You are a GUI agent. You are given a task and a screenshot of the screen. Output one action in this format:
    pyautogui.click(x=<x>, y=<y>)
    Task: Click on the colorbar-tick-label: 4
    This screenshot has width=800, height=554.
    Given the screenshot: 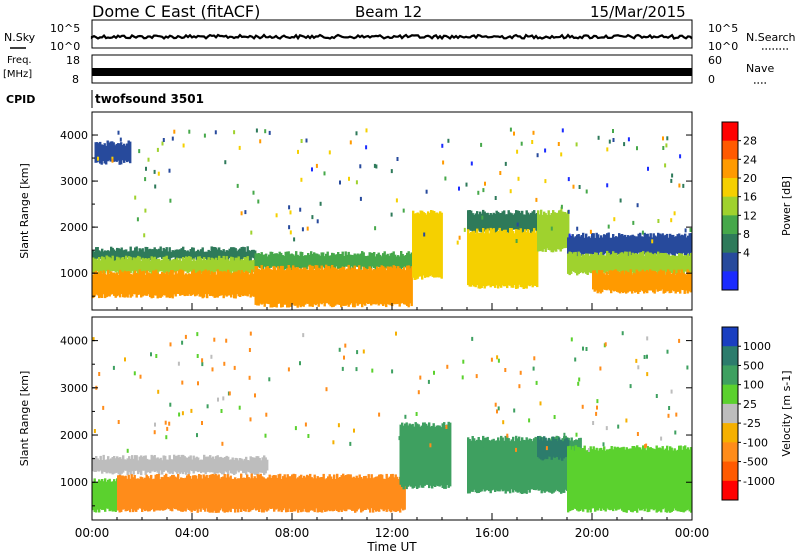 What is the action you would take?
    pyautogui.click(x=746, y=253)
    